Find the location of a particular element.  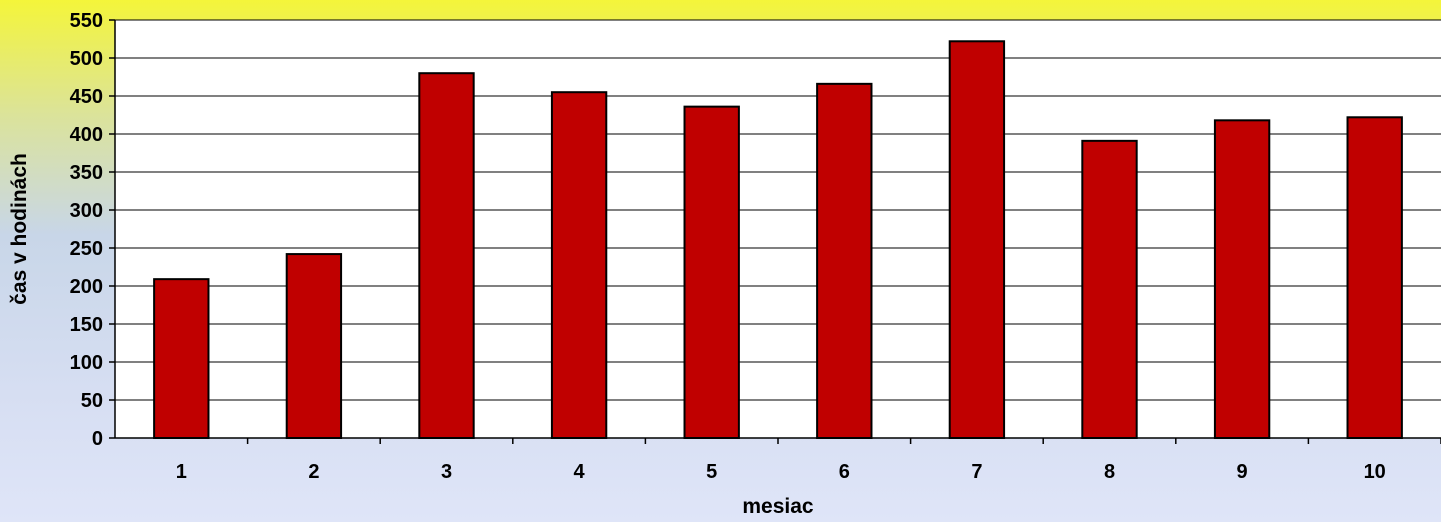

x-tick-label: 9 is located at coordinates (1242, 472).